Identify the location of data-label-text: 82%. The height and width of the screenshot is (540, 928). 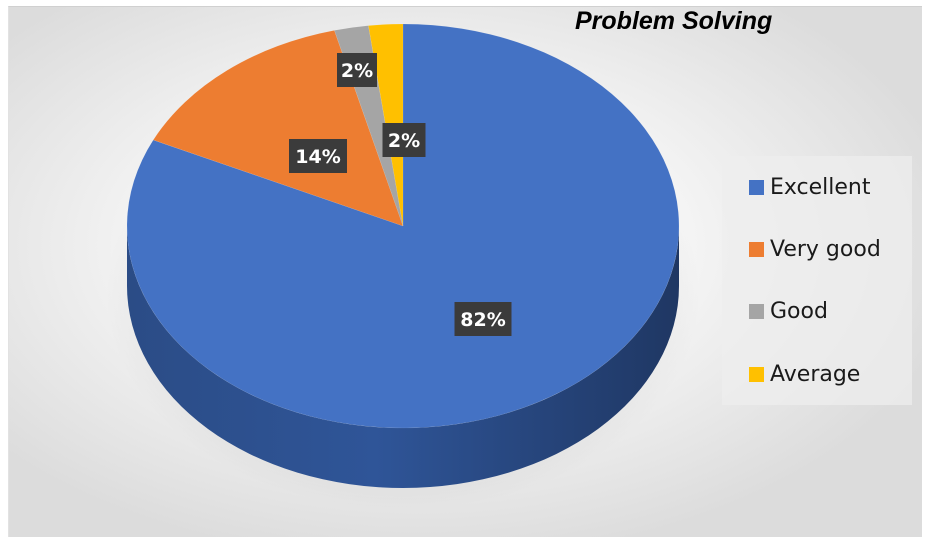
(482, 320).